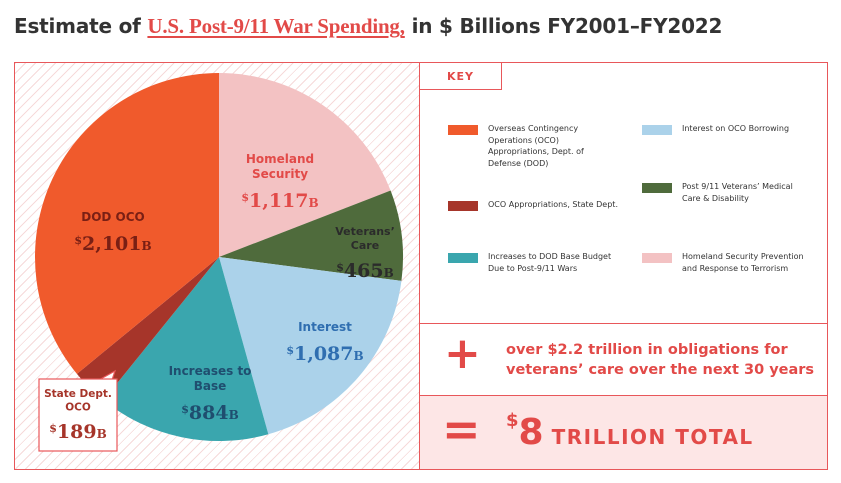 This screenshot has height=483, width=841. I want to click on total-dollar: $, so click(512, 420).